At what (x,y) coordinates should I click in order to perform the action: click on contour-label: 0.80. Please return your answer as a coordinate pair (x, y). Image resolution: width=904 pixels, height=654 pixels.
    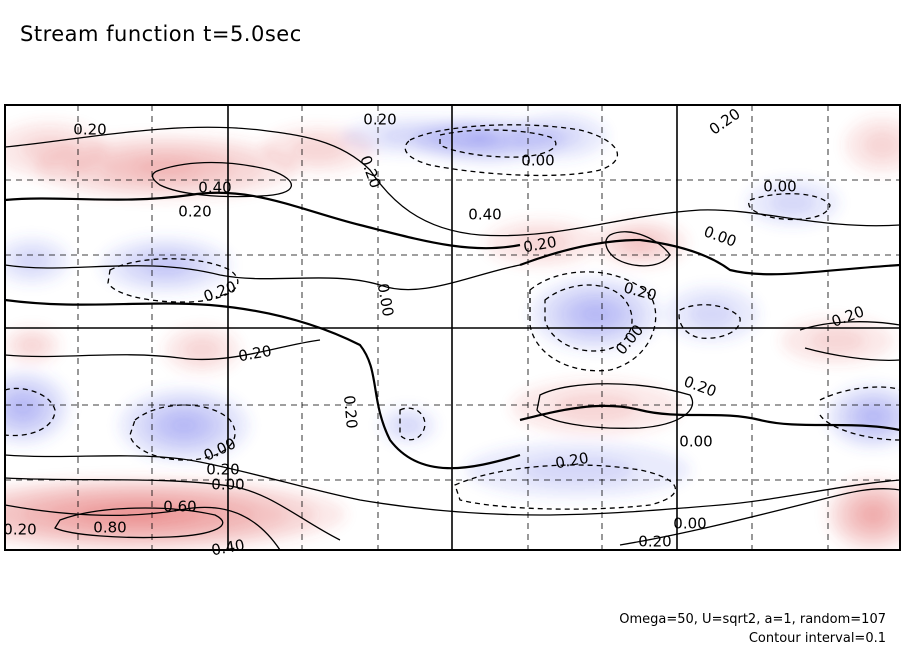
    Looking at the image, I should click on (109, 528).